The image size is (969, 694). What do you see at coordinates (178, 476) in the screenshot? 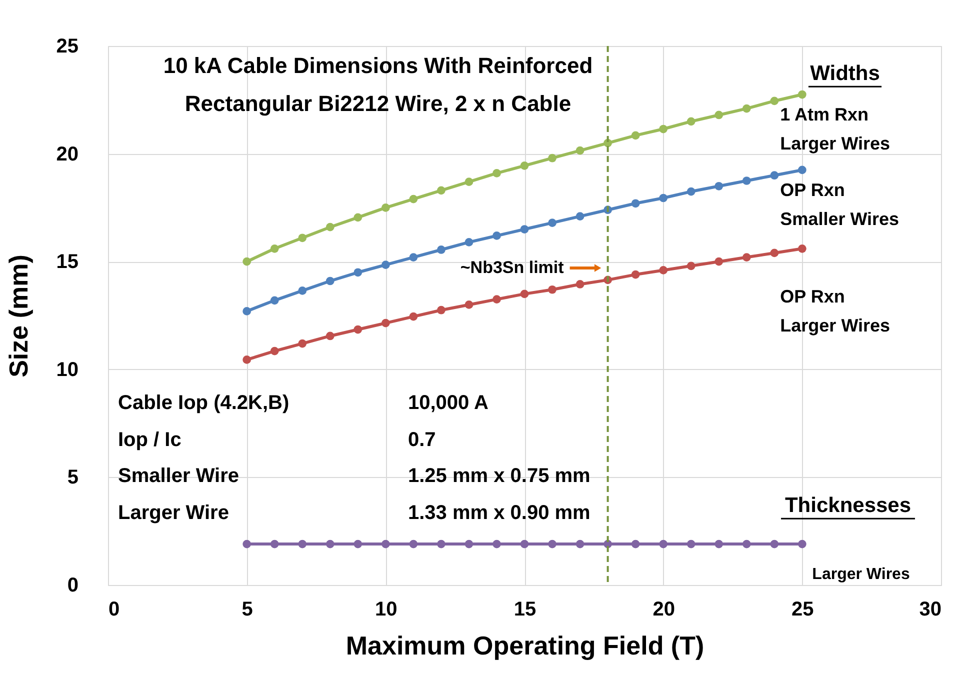
I see `annotation: Smaller Wire` at bounding box center [178, 476].